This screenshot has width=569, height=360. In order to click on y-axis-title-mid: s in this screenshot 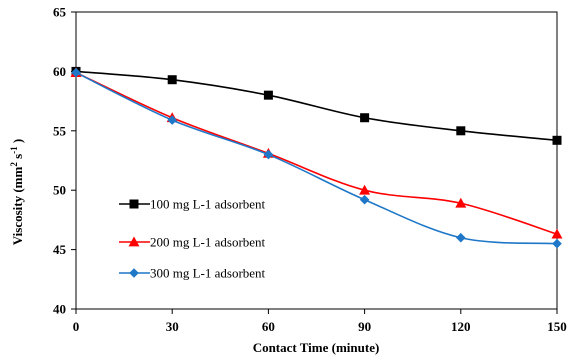, I will do `click(17, 158)`.